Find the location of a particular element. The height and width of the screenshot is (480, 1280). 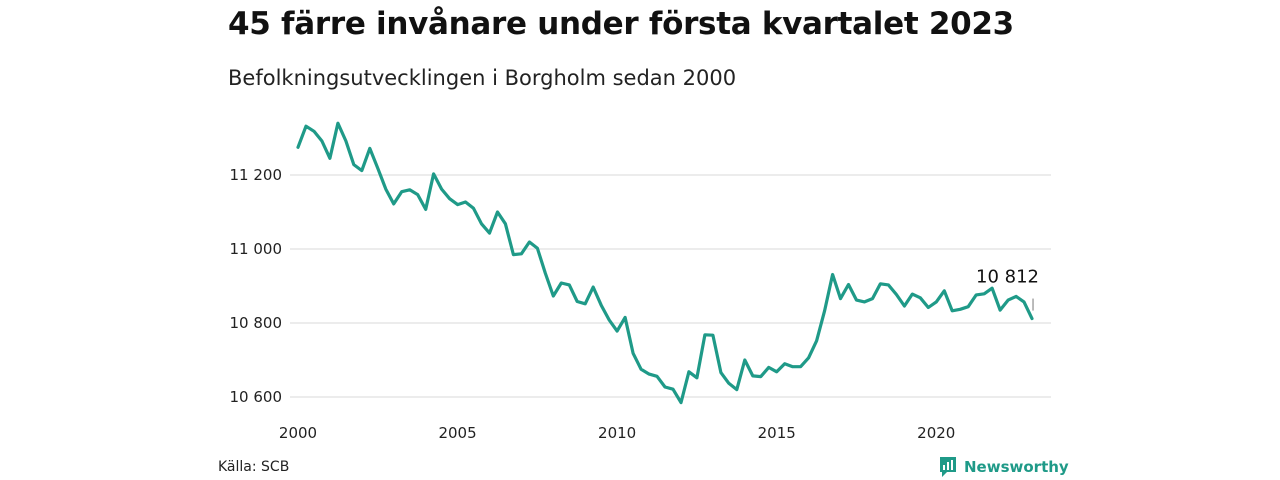

brand-logo: Newsworthy is located at coordinates (1003, 467).